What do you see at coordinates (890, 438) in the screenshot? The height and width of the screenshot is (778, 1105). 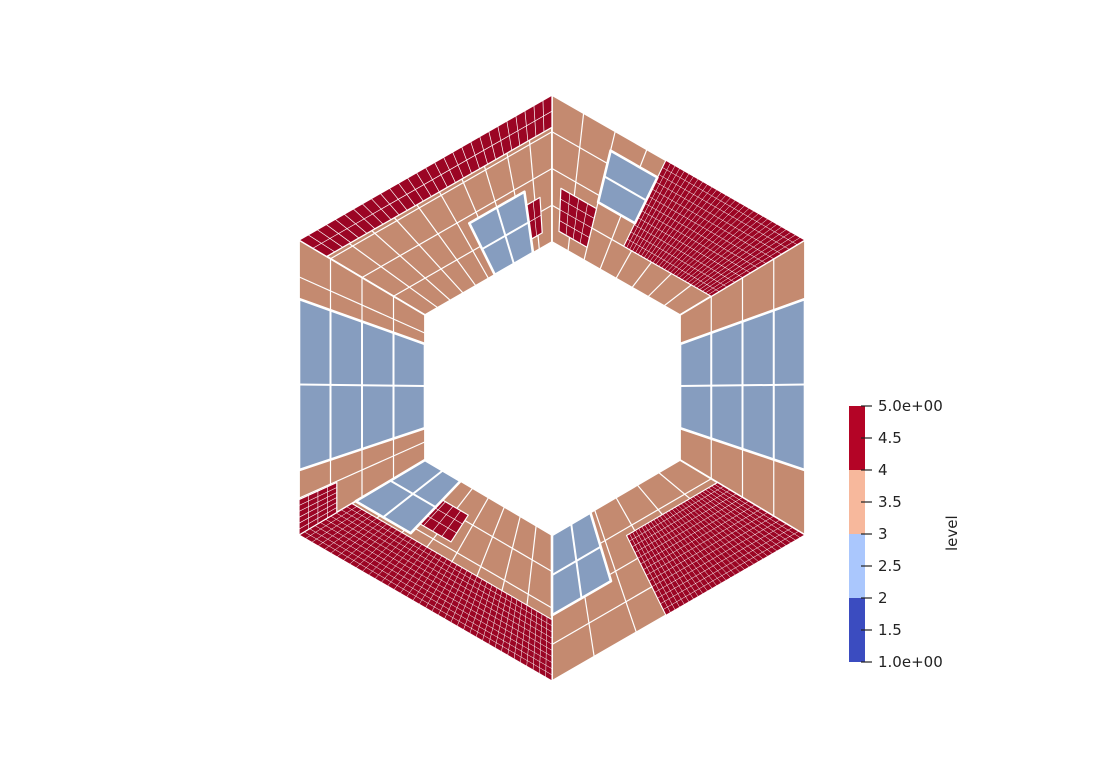 I see `colorbar-tick-label: 4.5` at bounding box center [890, 438].